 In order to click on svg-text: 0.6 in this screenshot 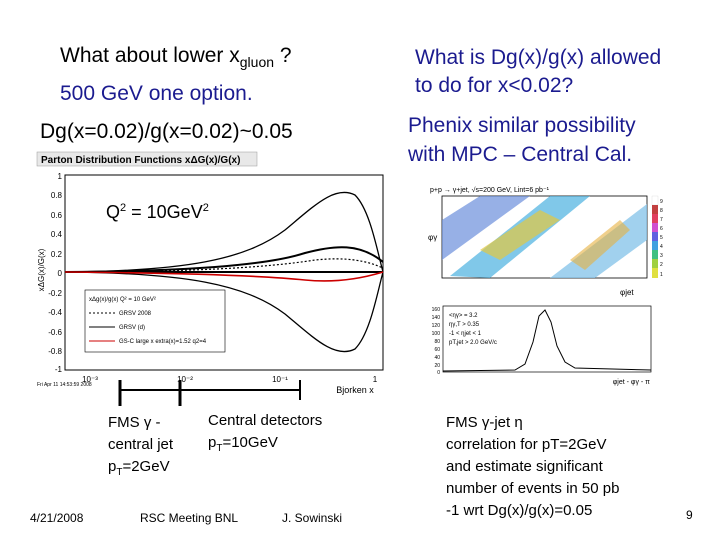, I will do `click(57, 215)`.